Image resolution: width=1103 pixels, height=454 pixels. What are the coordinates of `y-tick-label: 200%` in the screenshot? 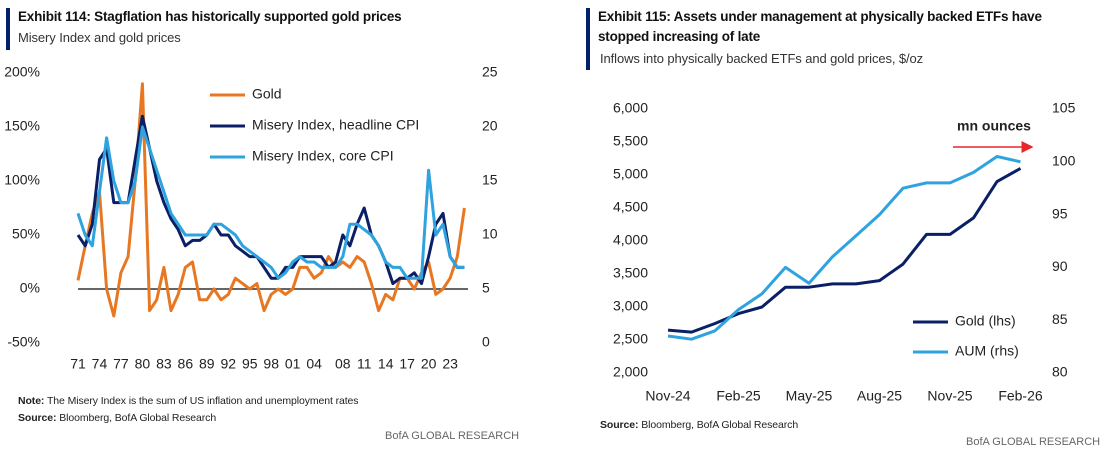 It's located at (22, 72).